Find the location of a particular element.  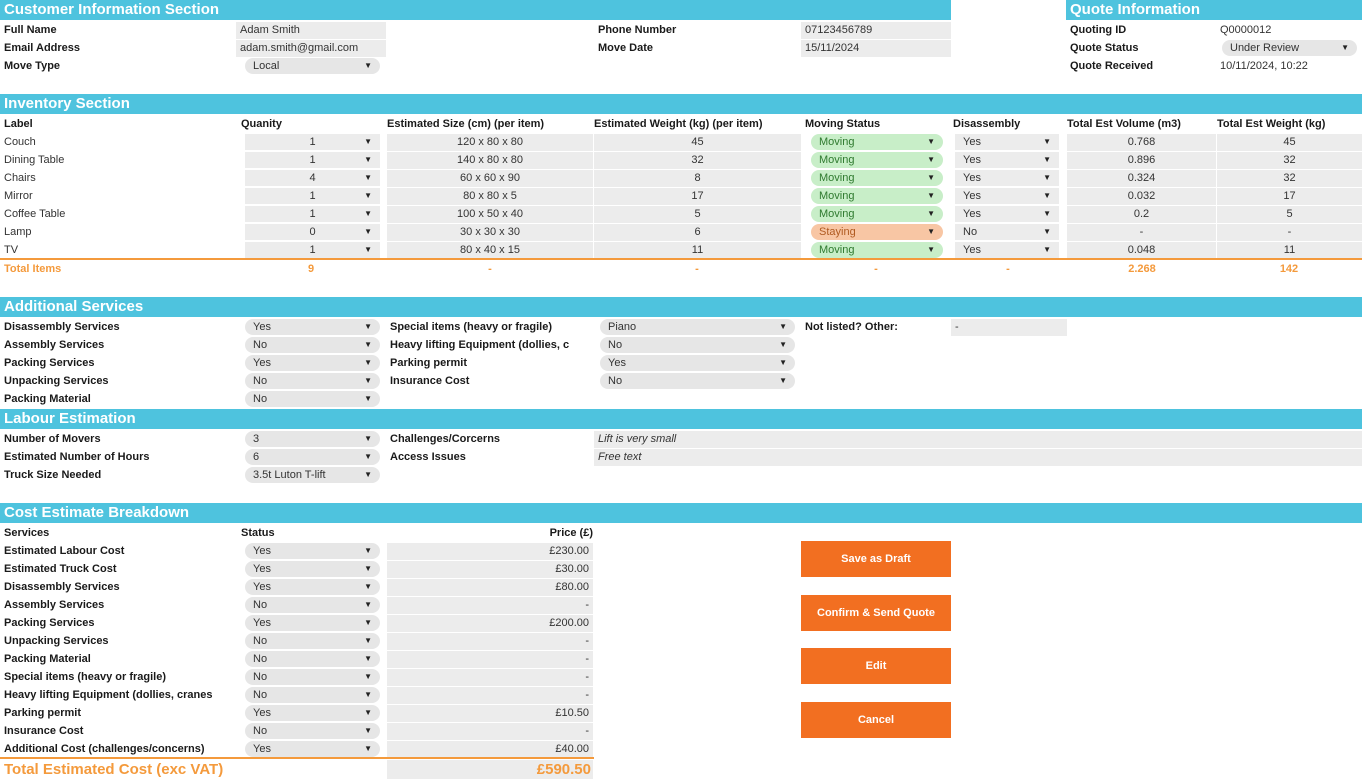

inventory-size-cell: 30 x 30 x 30 is located at coordinates (490, 232).